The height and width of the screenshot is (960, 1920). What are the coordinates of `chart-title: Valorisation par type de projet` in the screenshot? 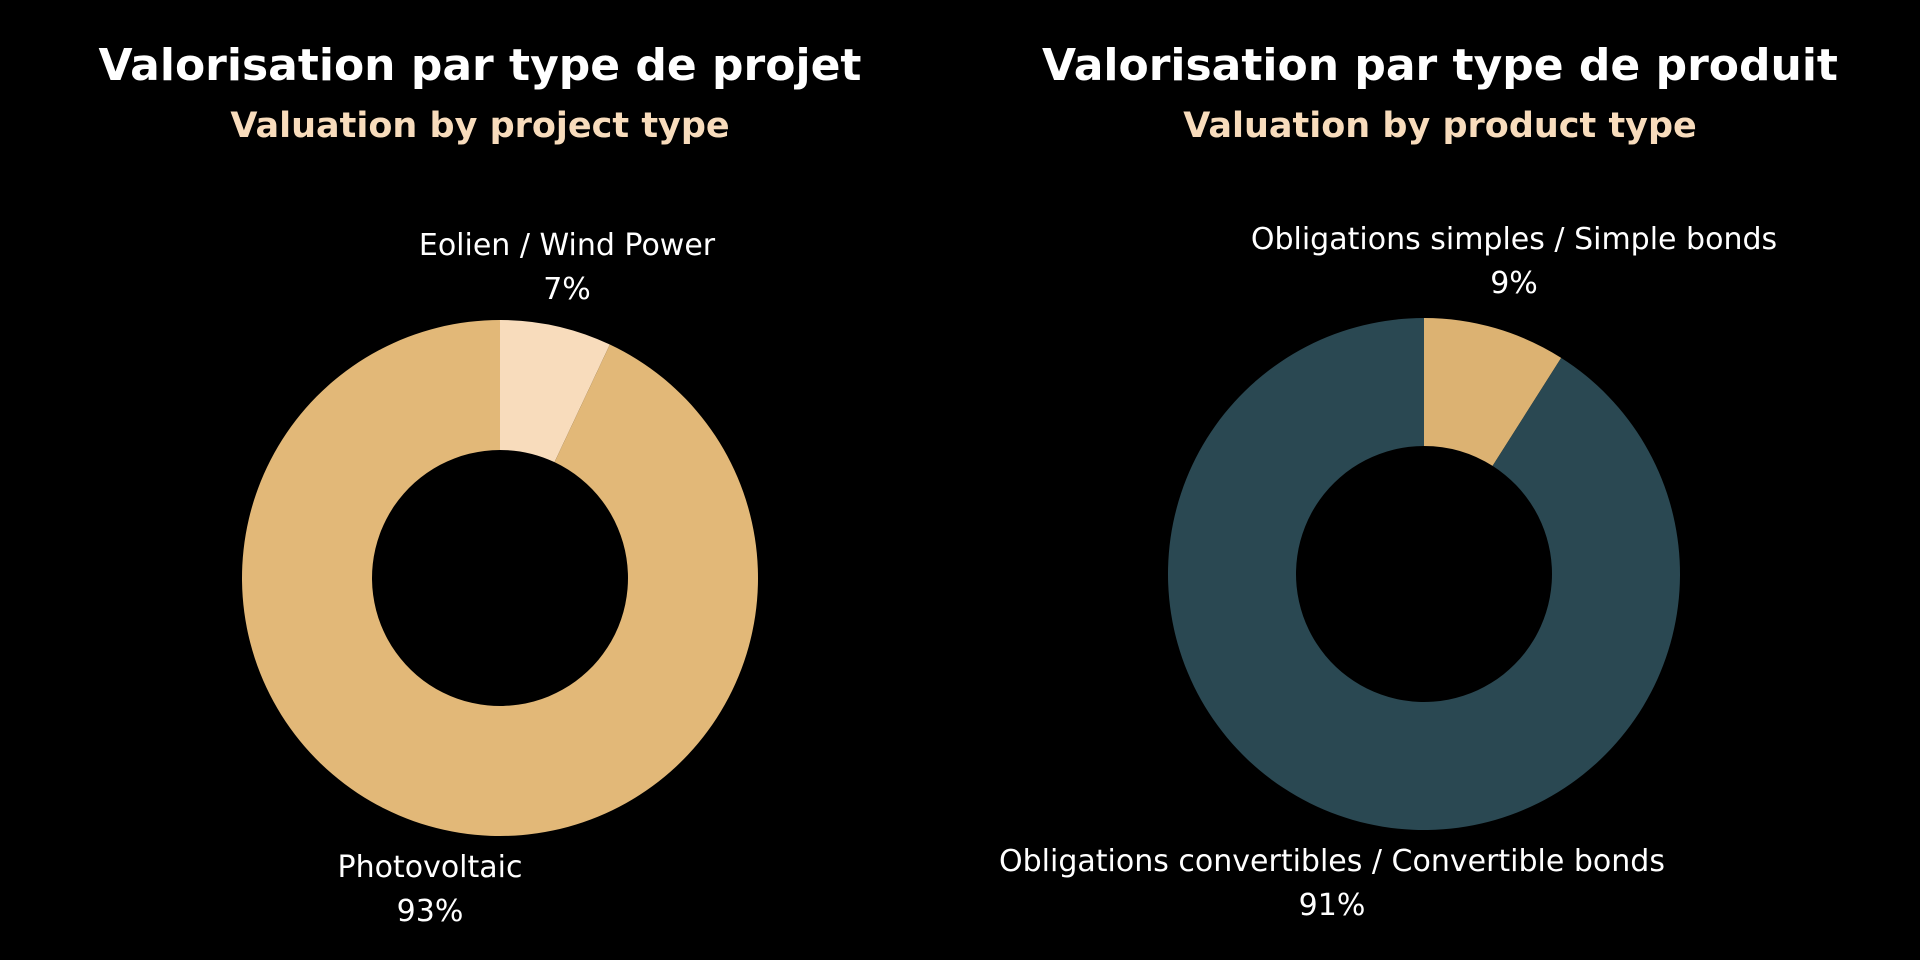 It's located at (480, 65).